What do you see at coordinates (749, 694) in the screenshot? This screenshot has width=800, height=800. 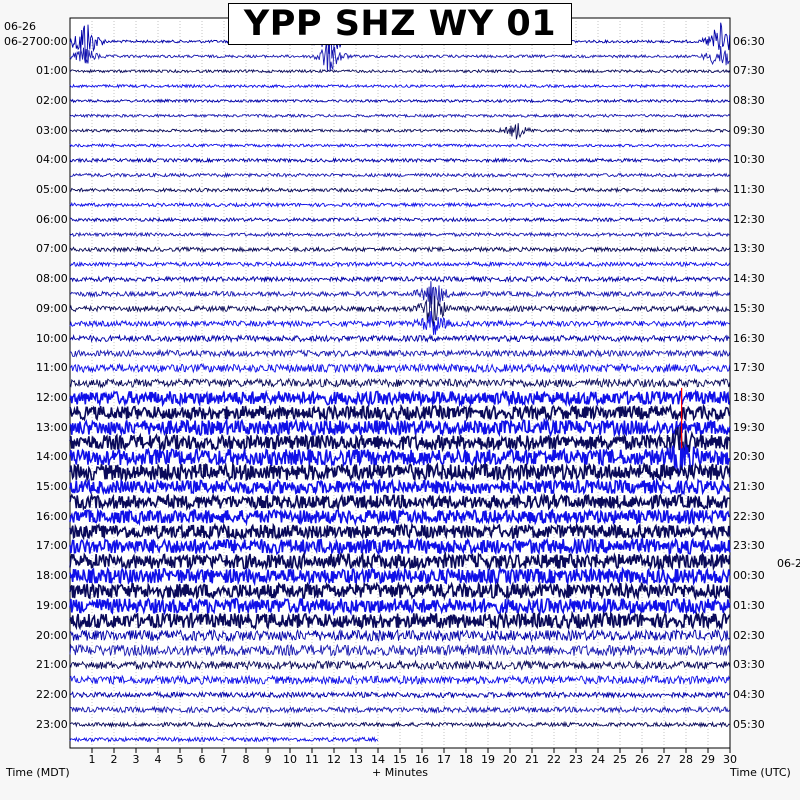 I see `right-hour-label: 04:30` at bounding box center [749, 694].